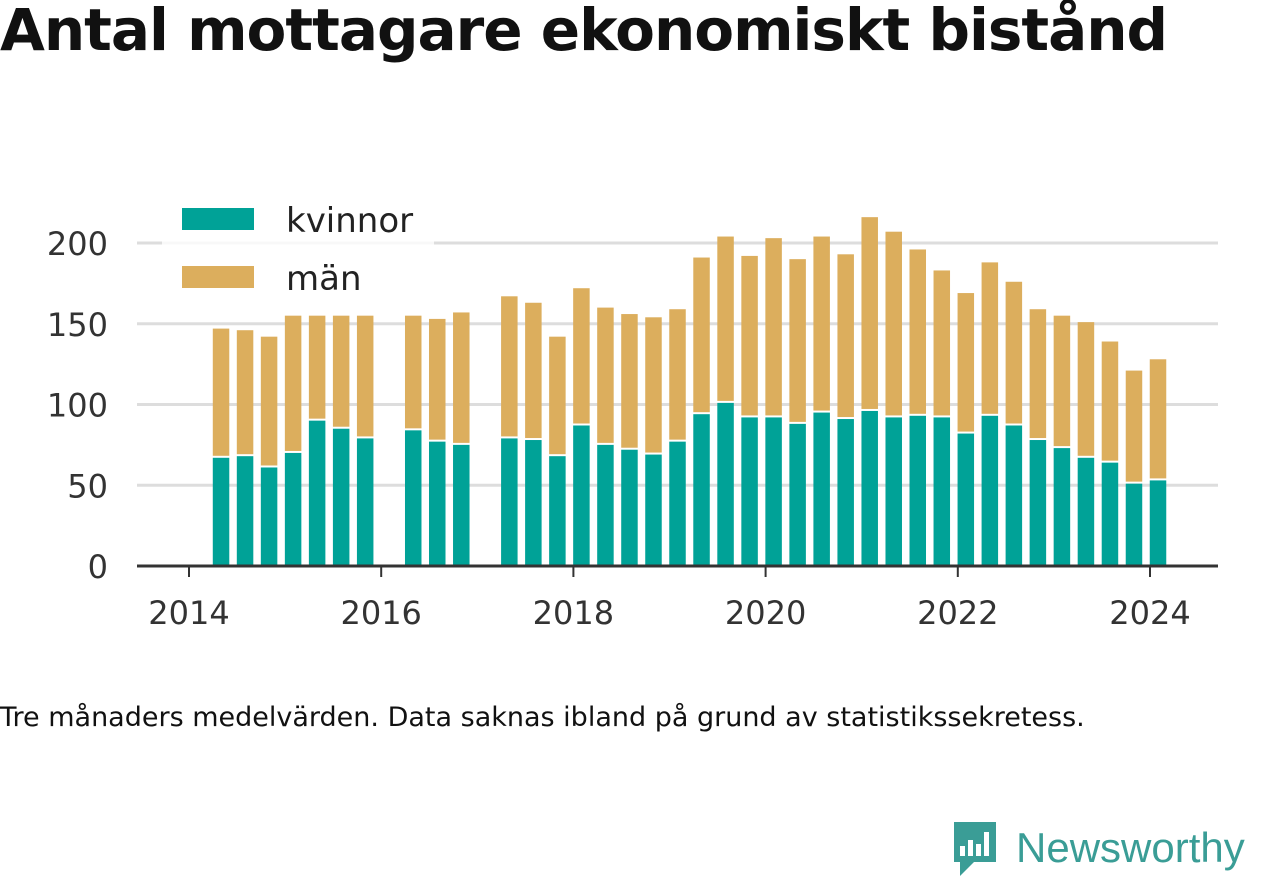  Describe the element at coordinates (98, 567) in the screenshot. I see `y-tick-label: 0` at that location.